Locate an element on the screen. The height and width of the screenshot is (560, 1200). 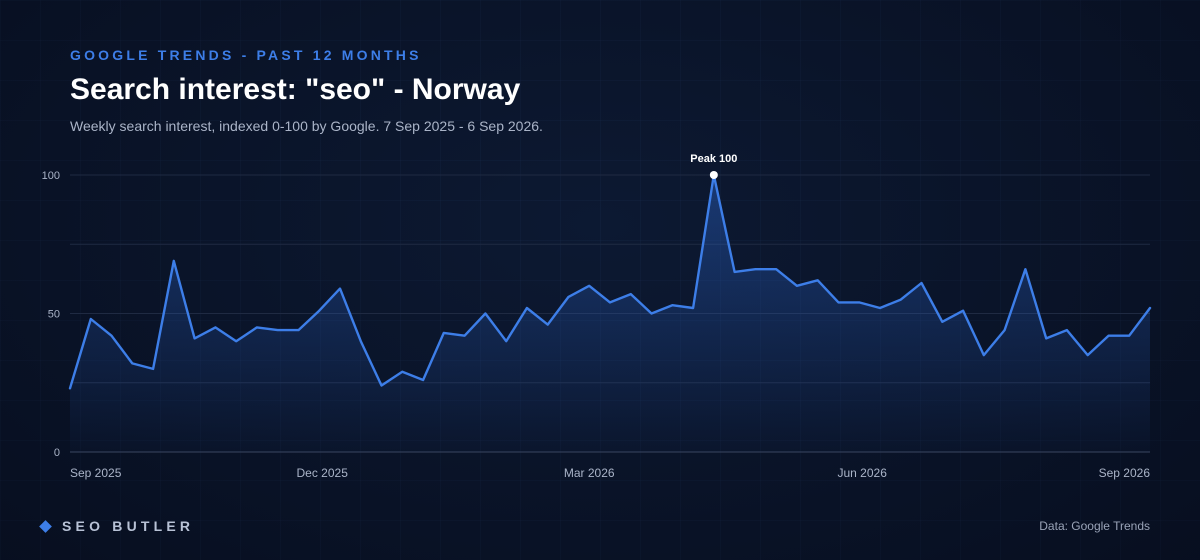
peak-label: Peak 100 is located at coordinates (713, 159).